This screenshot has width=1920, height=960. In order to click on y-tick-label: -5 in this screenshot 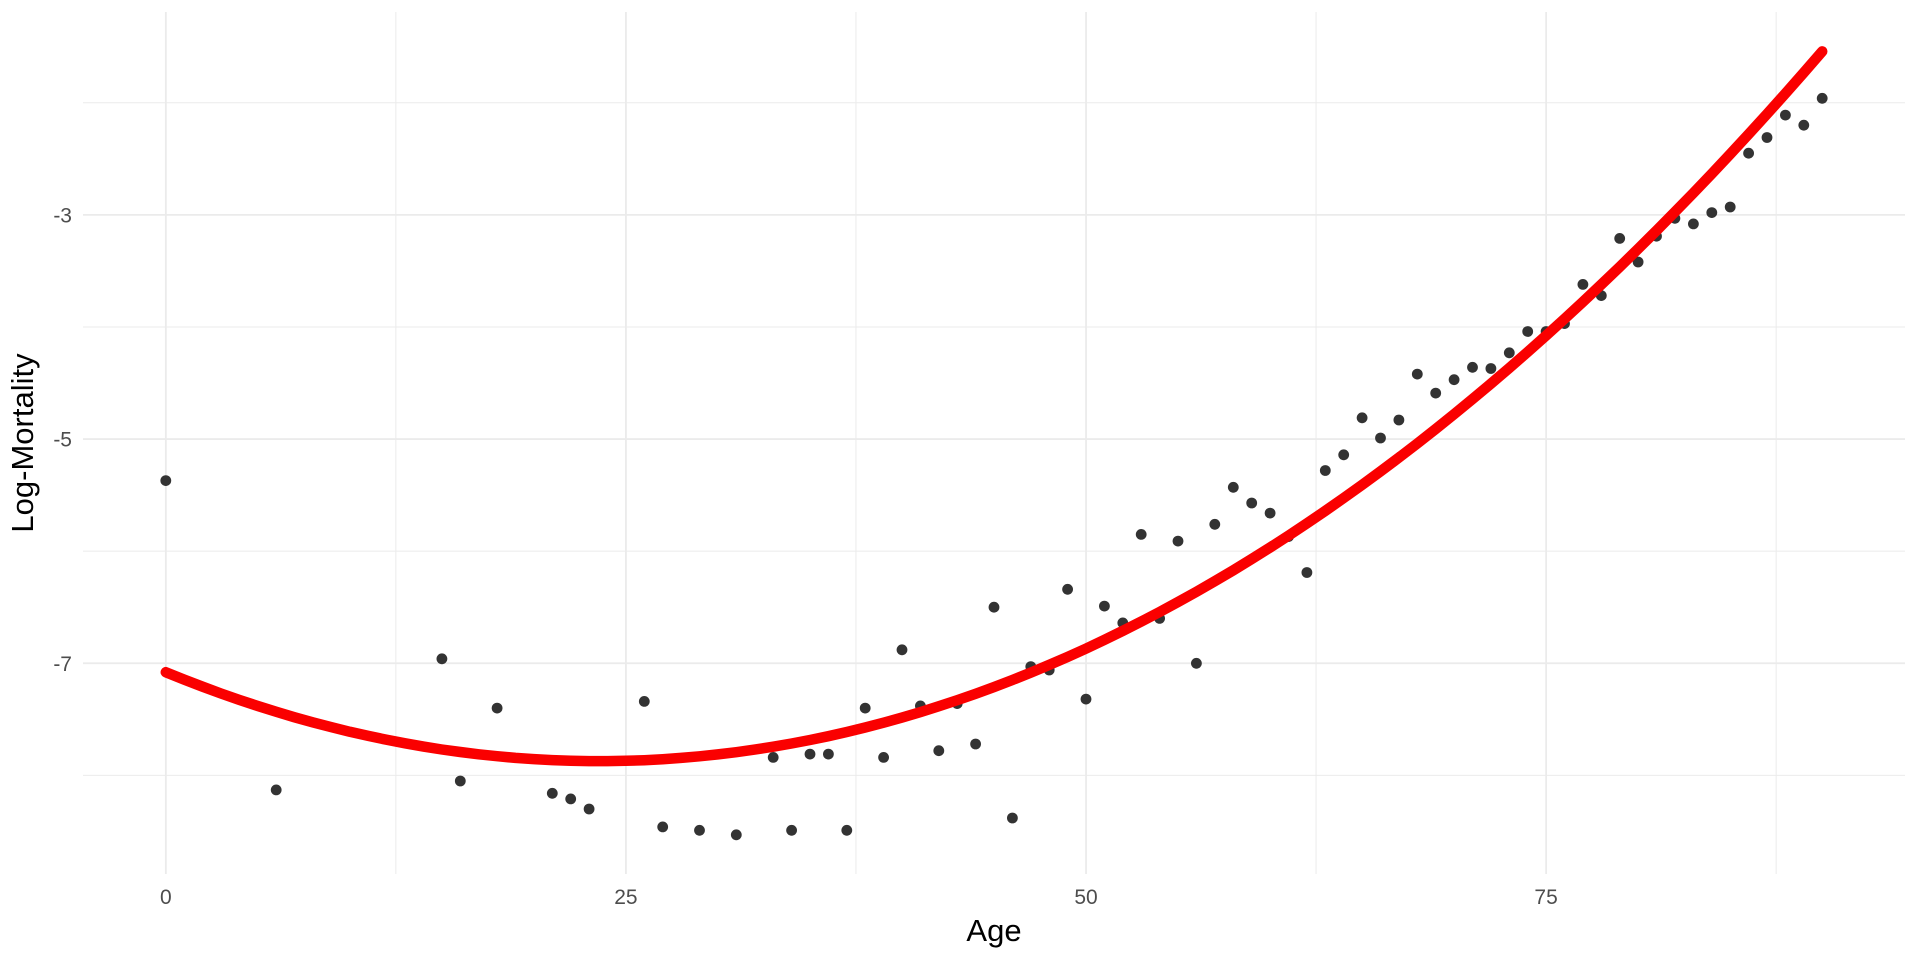, I will do `click(62, 440)`.